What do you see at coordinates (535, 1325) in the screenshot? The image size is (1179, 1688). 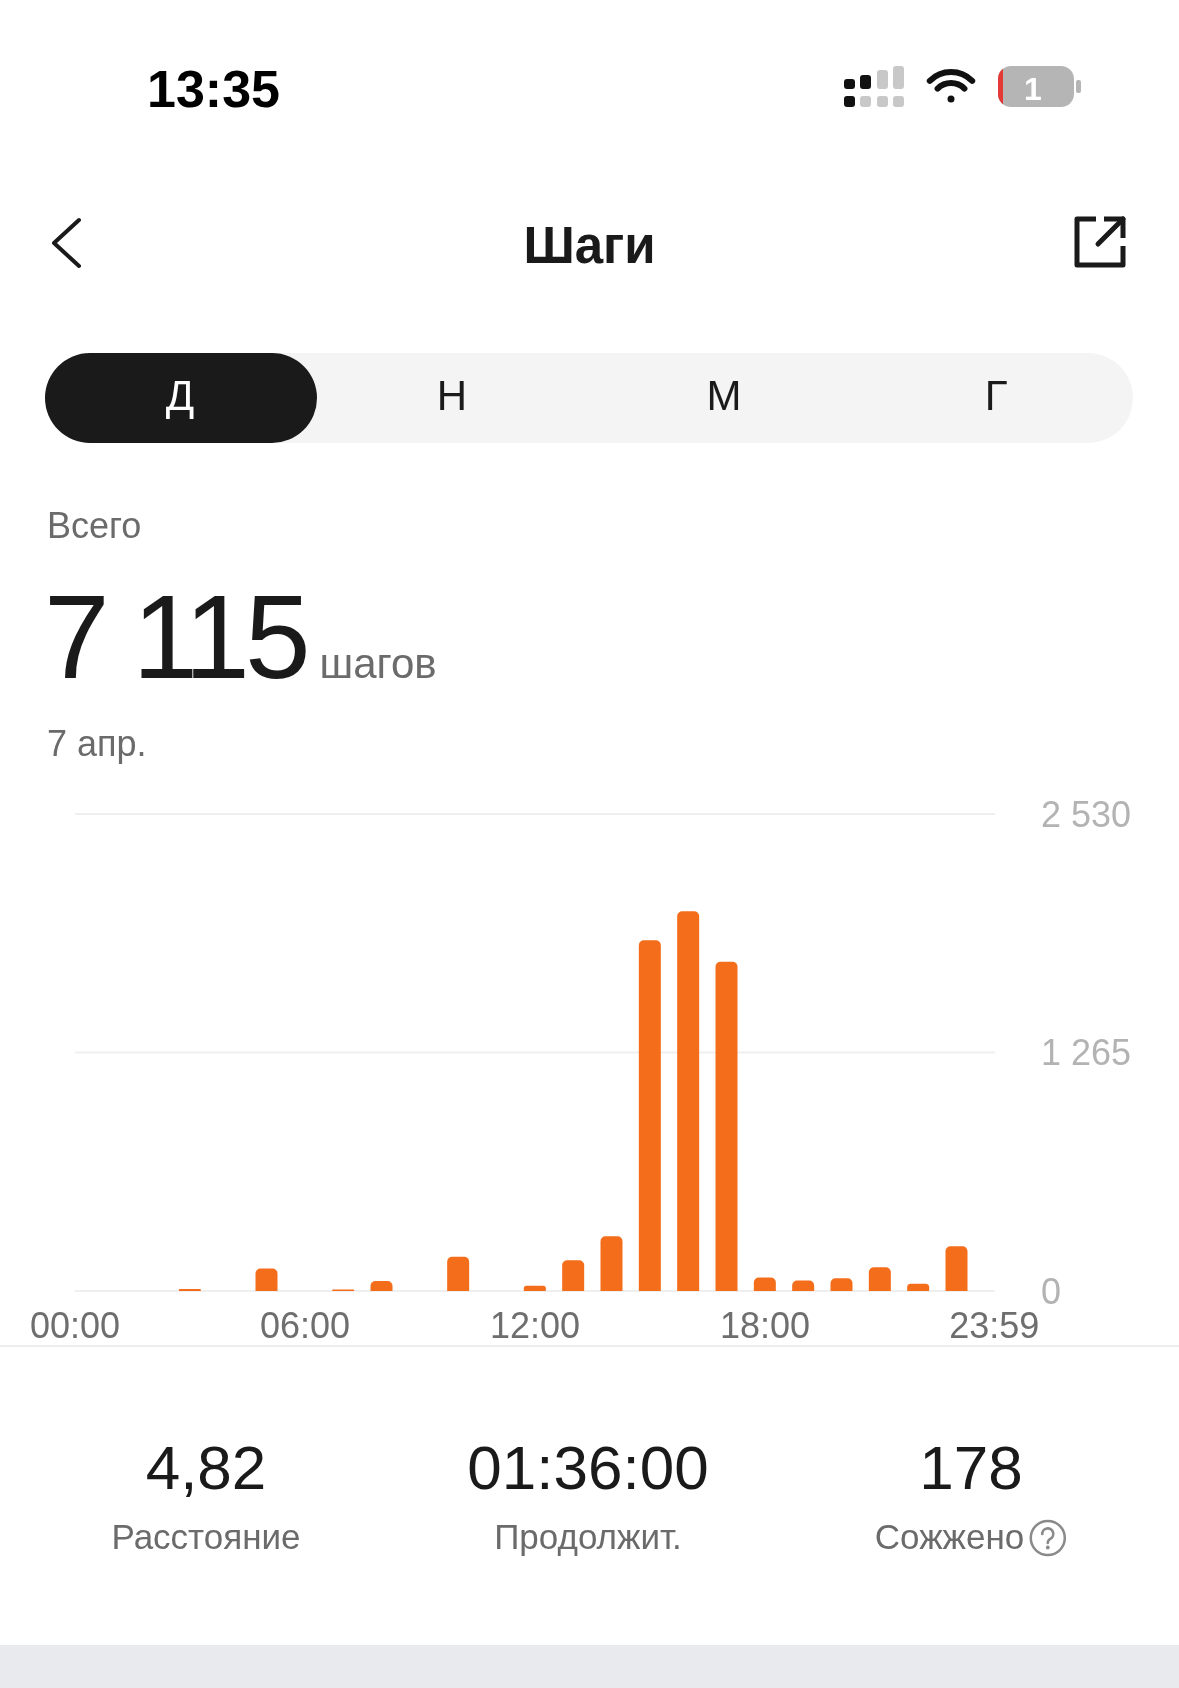 I see `x-tick-label: 12:00` at bounding box center [535, 1325].